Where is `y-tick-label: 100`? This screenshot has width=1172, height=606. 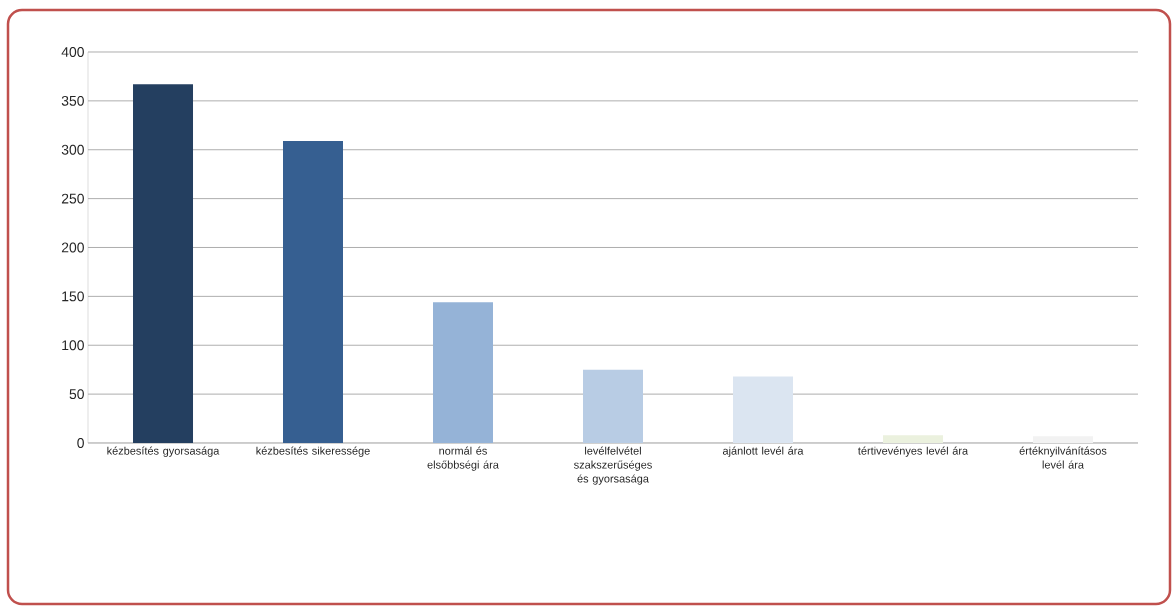
y-tick-label: 100 is located at coordinates (73, 345).